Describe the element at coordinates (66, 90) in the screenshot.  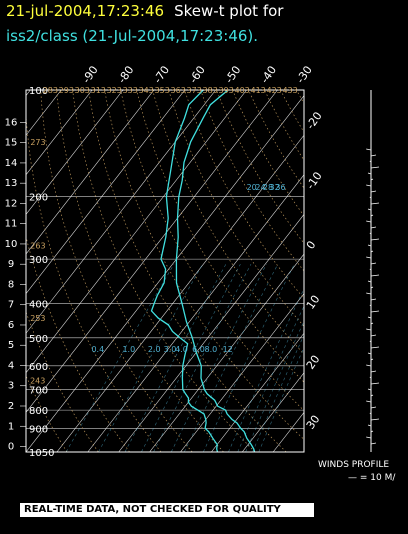
I see `dry-adiabat-label: 293` at that location.